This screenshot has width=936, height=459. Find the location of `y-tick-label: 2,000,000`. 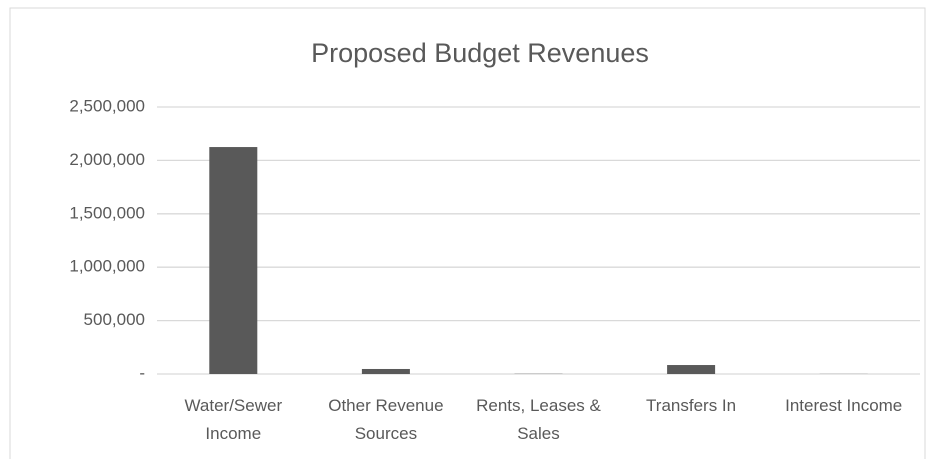

y-tick-label: 2,000,000 is located at coordinates (107, 159).